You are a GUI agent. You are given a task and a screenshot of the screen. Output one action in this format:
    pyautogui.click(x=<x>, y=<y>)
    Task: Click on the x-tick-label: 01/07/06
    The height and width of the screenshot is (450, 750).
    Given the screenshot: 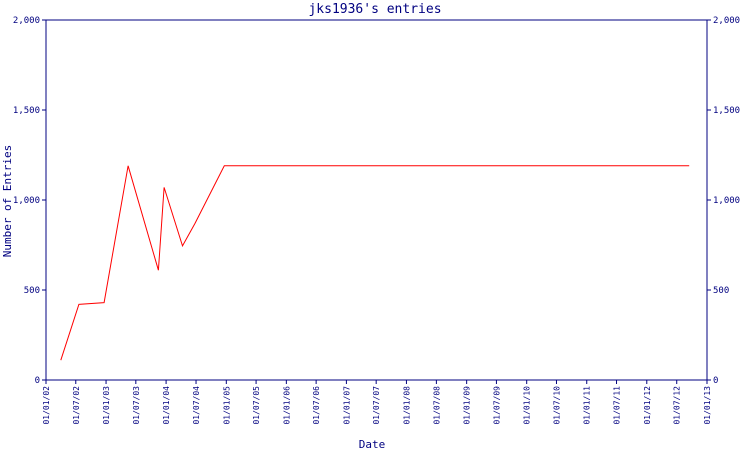 What is the action you would take?
    pyautogui.click(x=316, y=405)
    